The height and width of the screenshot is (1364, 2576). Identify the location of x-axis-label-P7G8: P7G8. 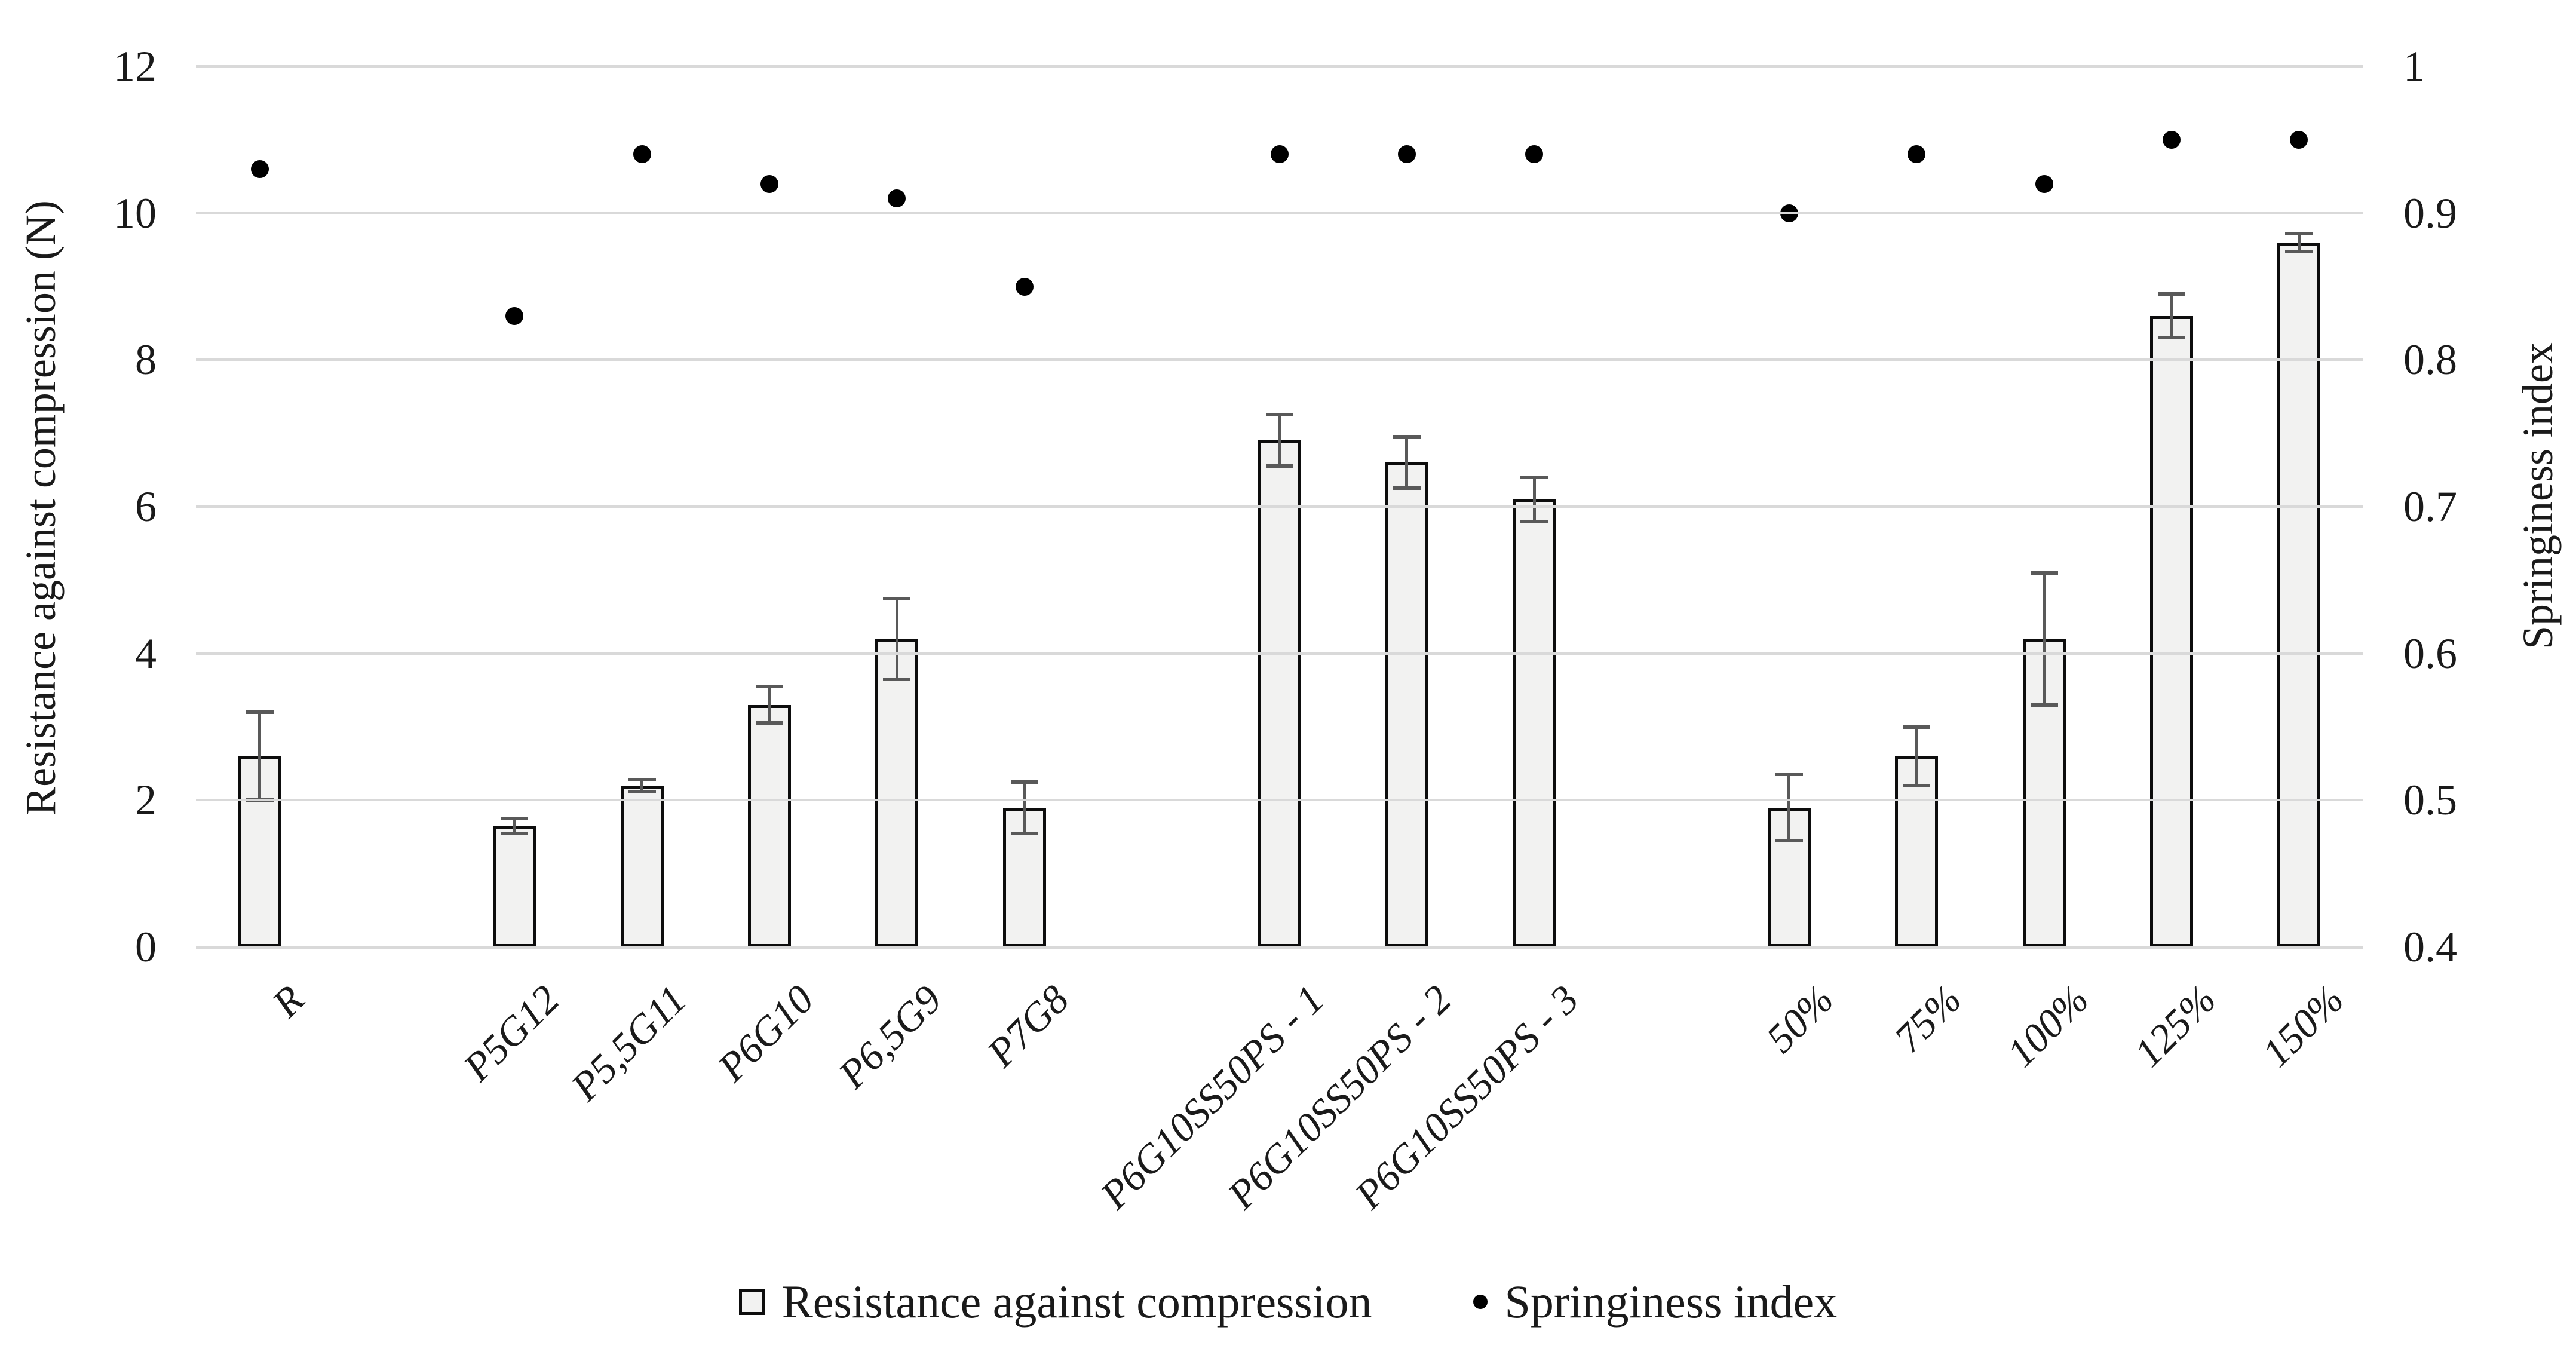
(1028, 1026).